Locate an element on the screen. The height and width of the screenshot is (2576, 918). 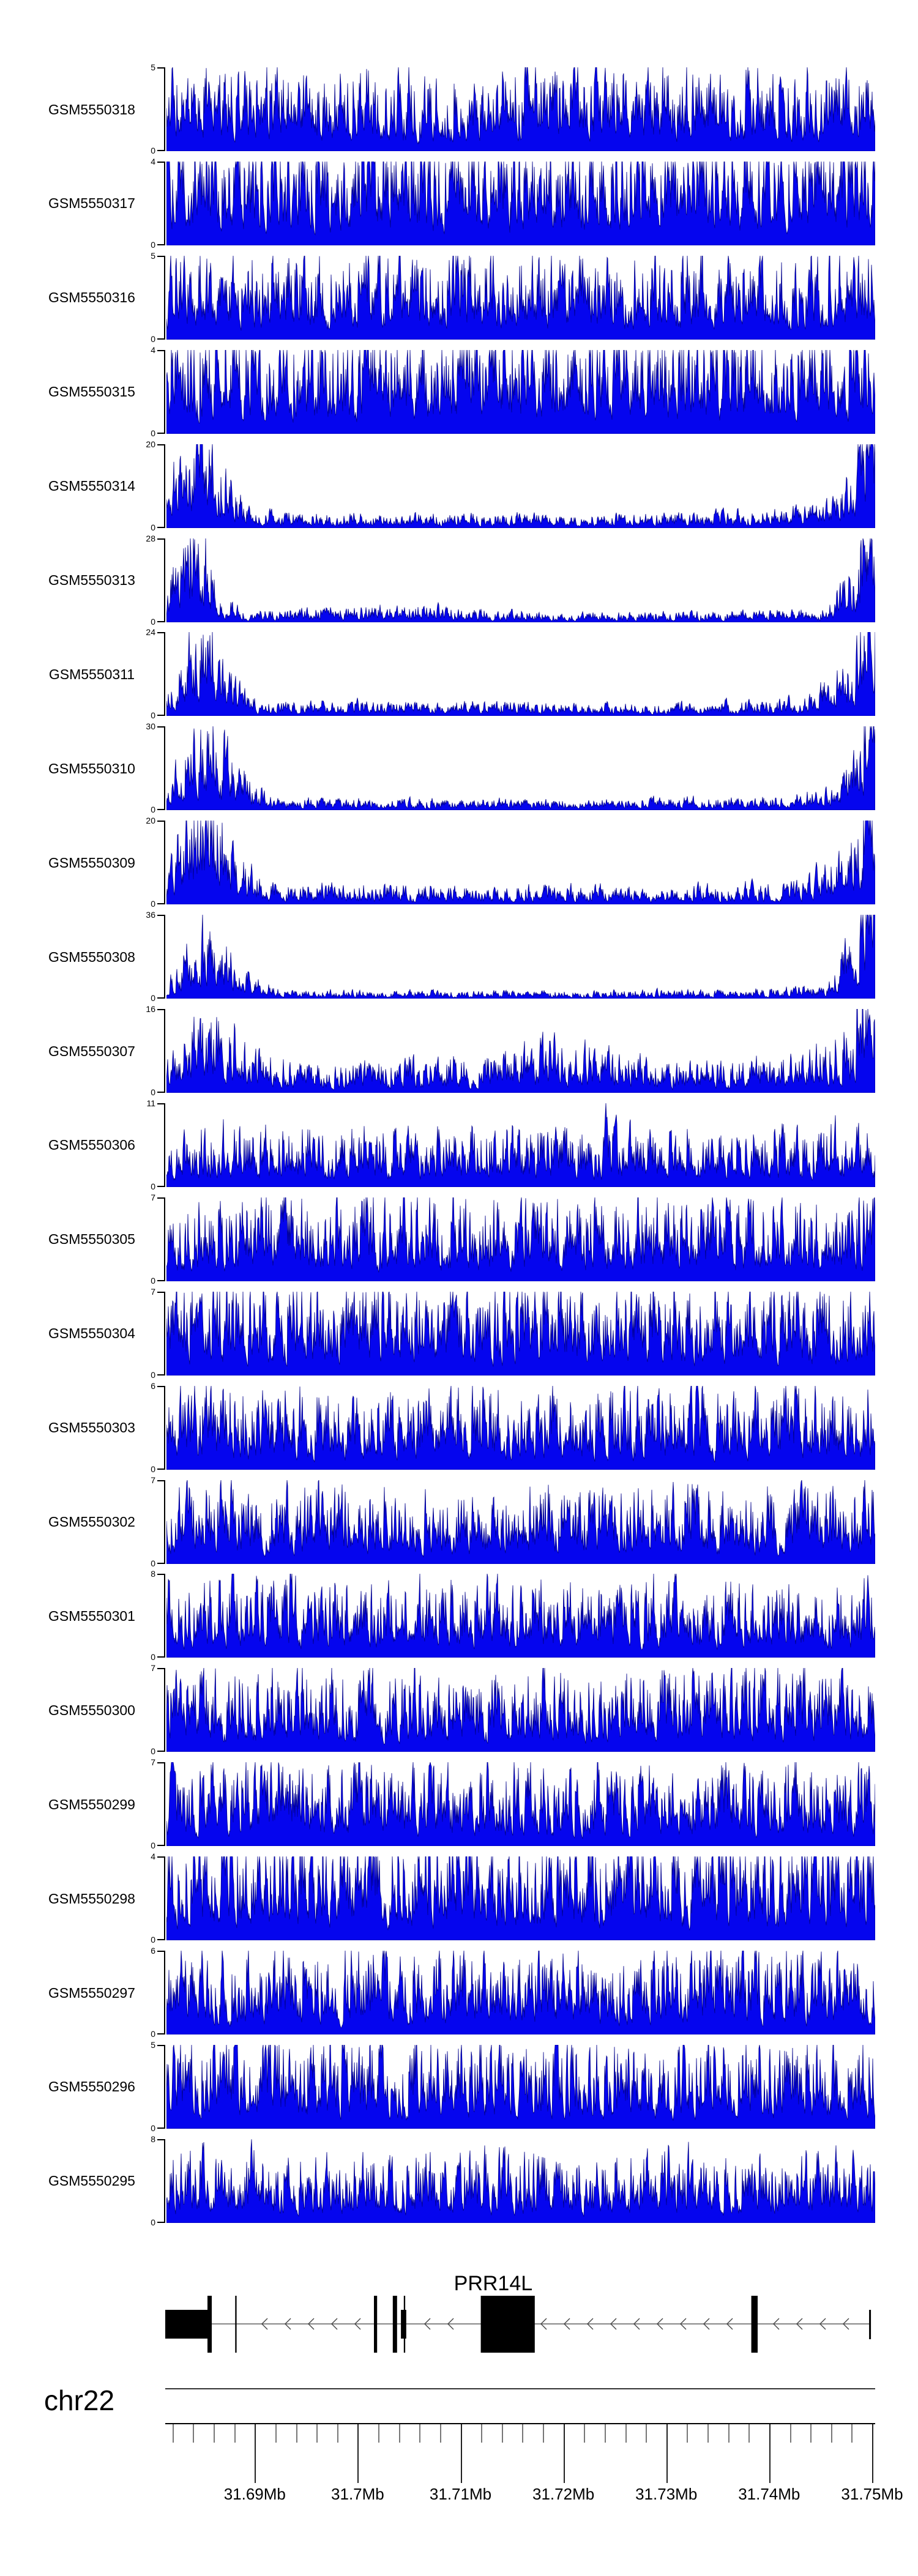
sample-label: GSM5550301 is located at coordinates (91, 1615).